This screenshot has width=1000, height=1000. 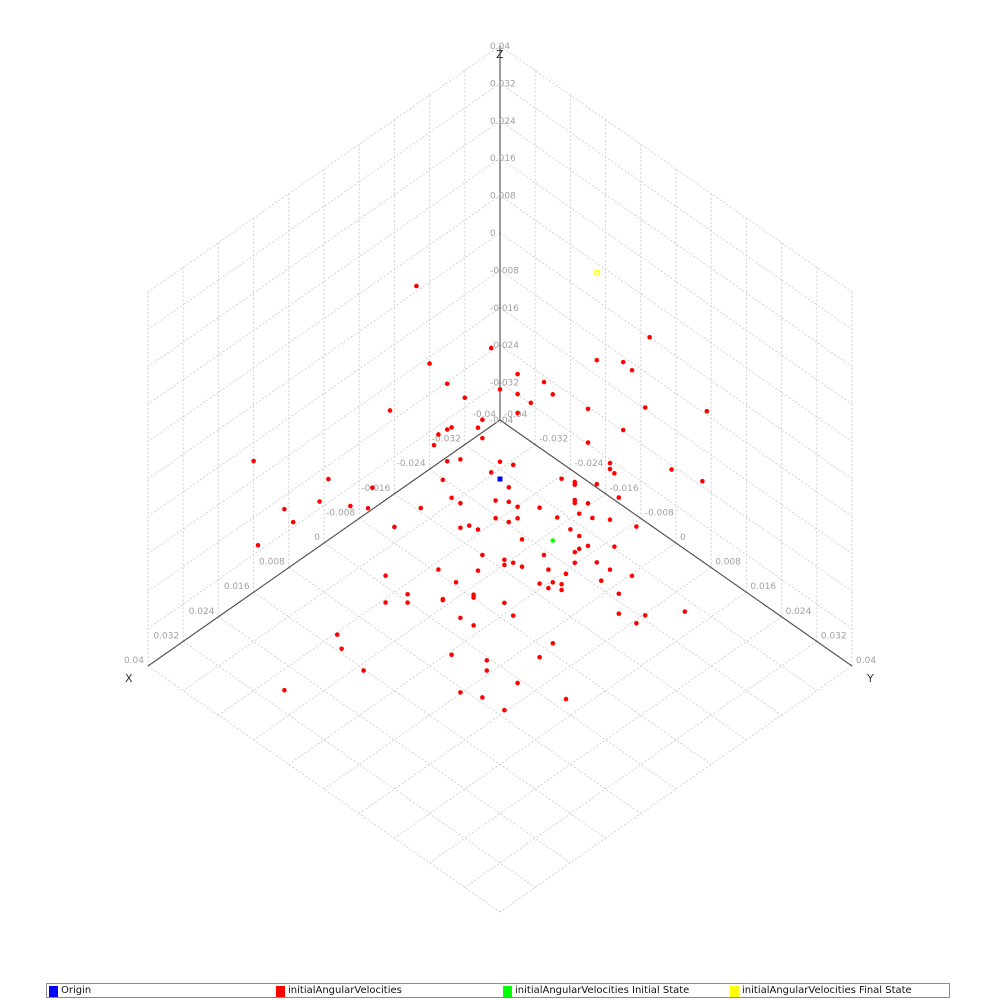 I want to click on z-tick-label: 0.024, so click(x=503, y=122).